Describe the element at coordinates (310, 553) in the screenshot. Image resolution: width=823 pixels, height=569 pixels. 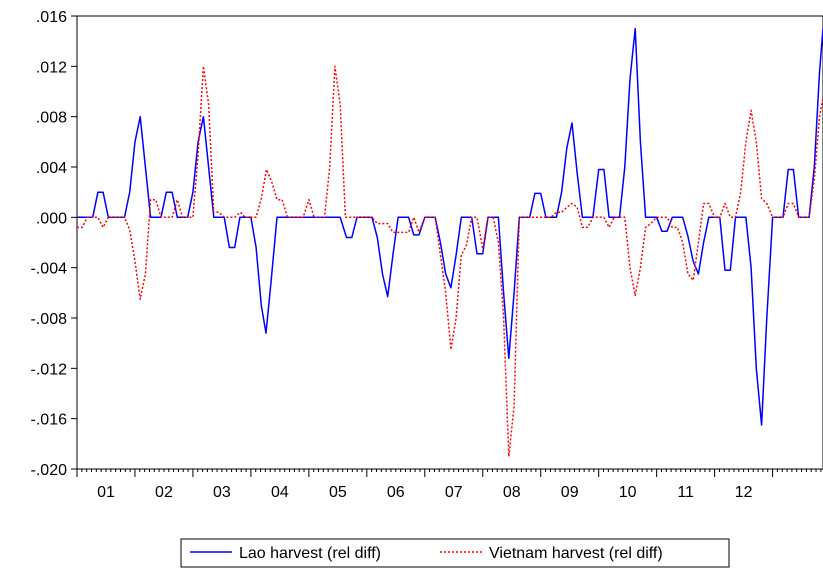
I see `legend-label-lao: Lao harvest (rel diff)` at that location.